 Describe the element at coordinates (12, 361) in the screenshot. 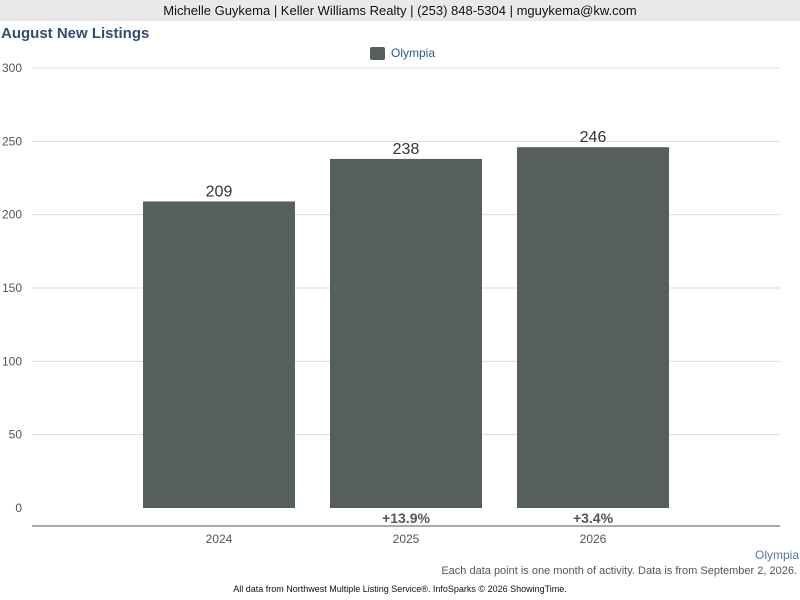

I see `y-tick-label: 100` at that location.